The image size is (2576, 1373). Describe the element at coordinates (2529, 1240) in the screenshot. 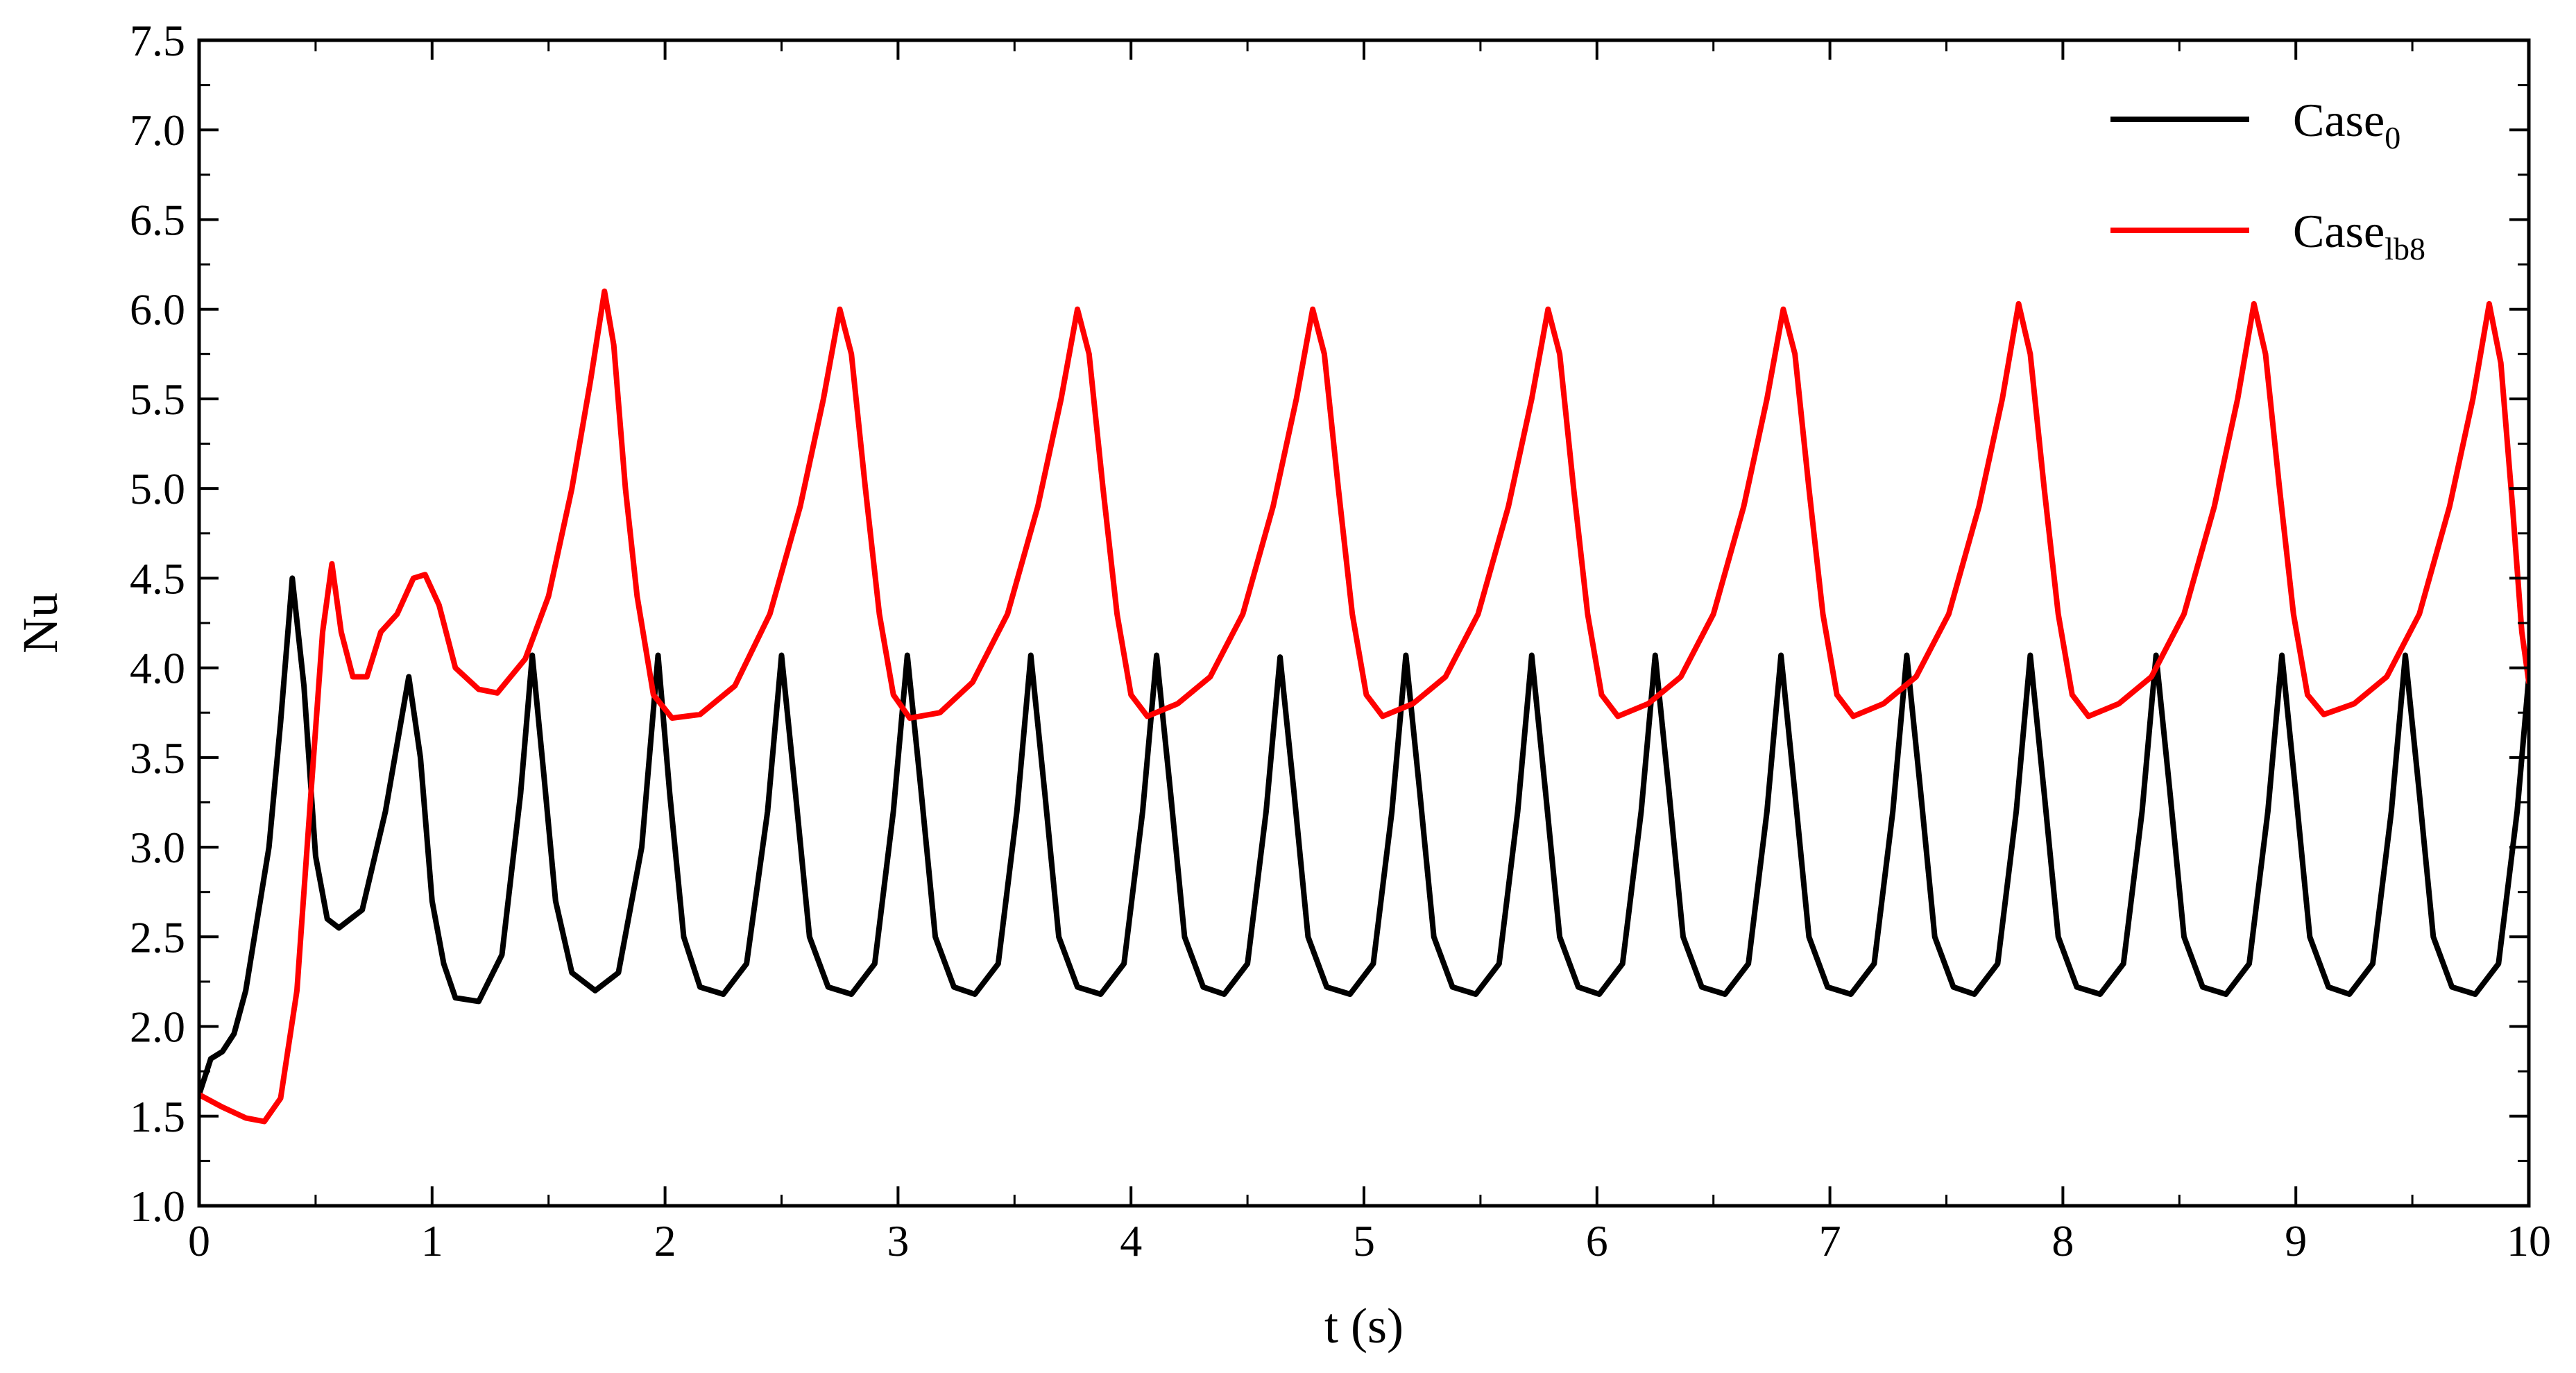

I see `x-tick-label: 10` at that location.